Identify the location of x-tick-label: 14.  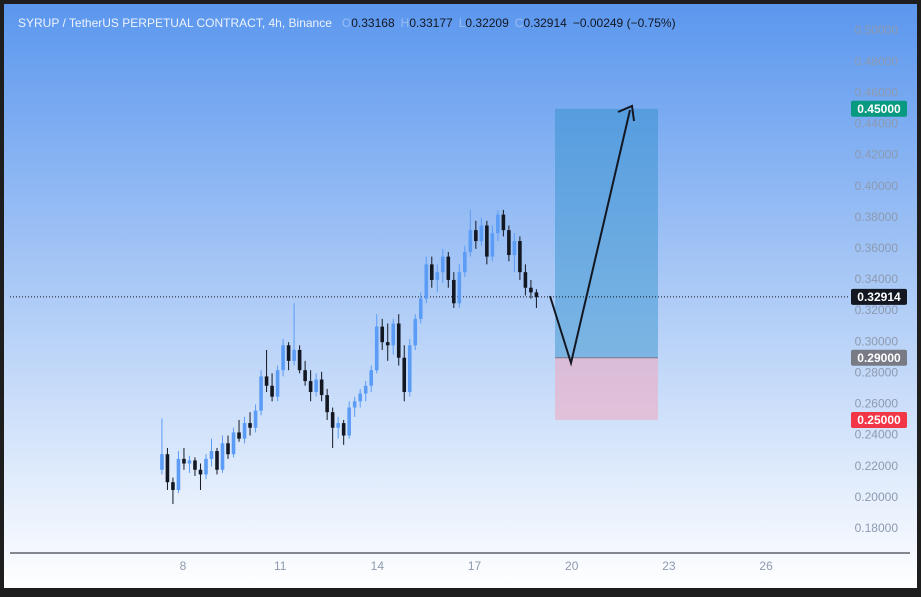
(378, 566).